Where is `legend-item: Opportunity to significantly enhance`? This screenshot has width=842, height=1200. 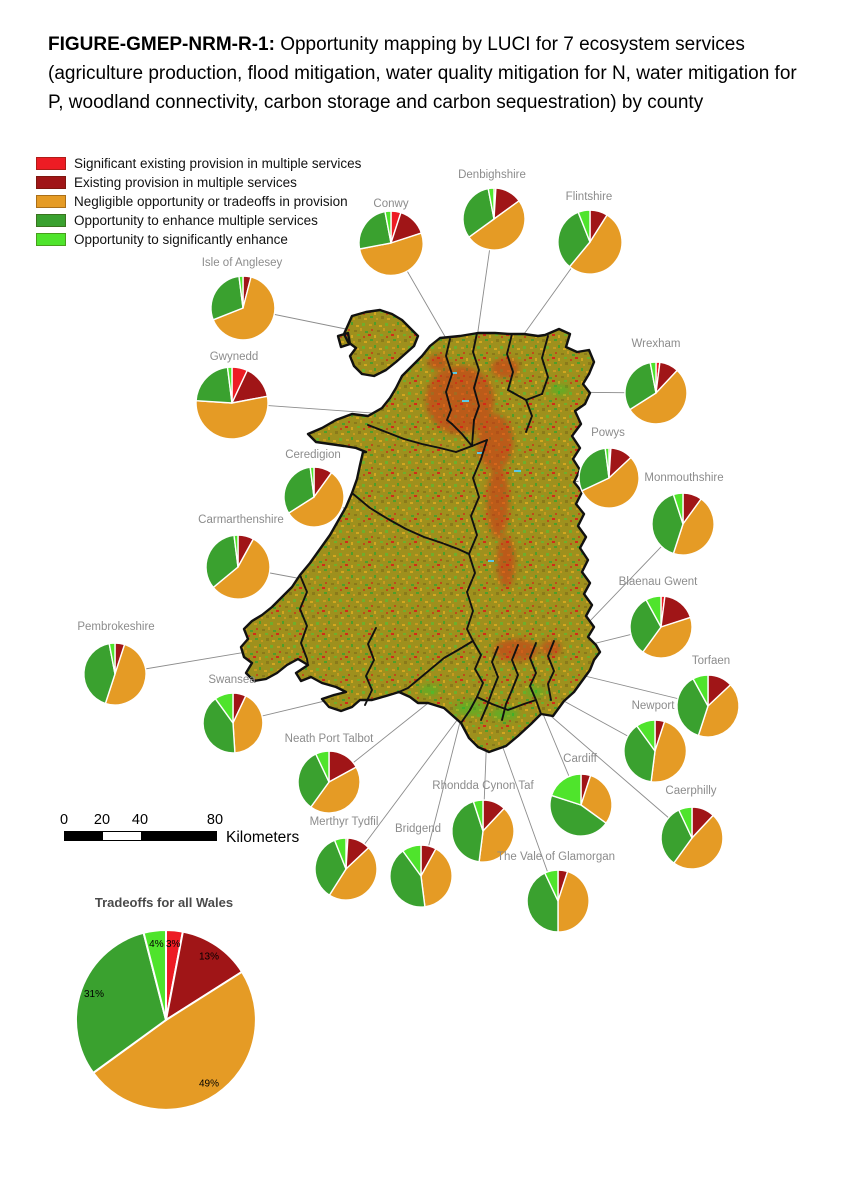 legend-item: Opportunity to significantly enhance is located at coordinates (198, 239).